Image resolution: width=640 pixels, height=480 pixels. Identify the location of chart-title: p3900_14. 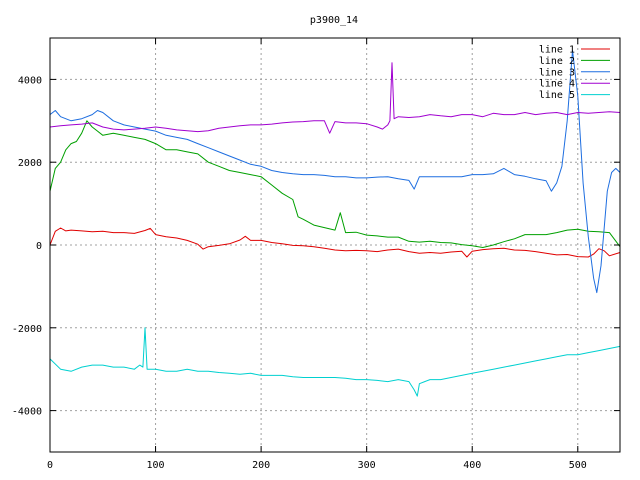
(334, 20).